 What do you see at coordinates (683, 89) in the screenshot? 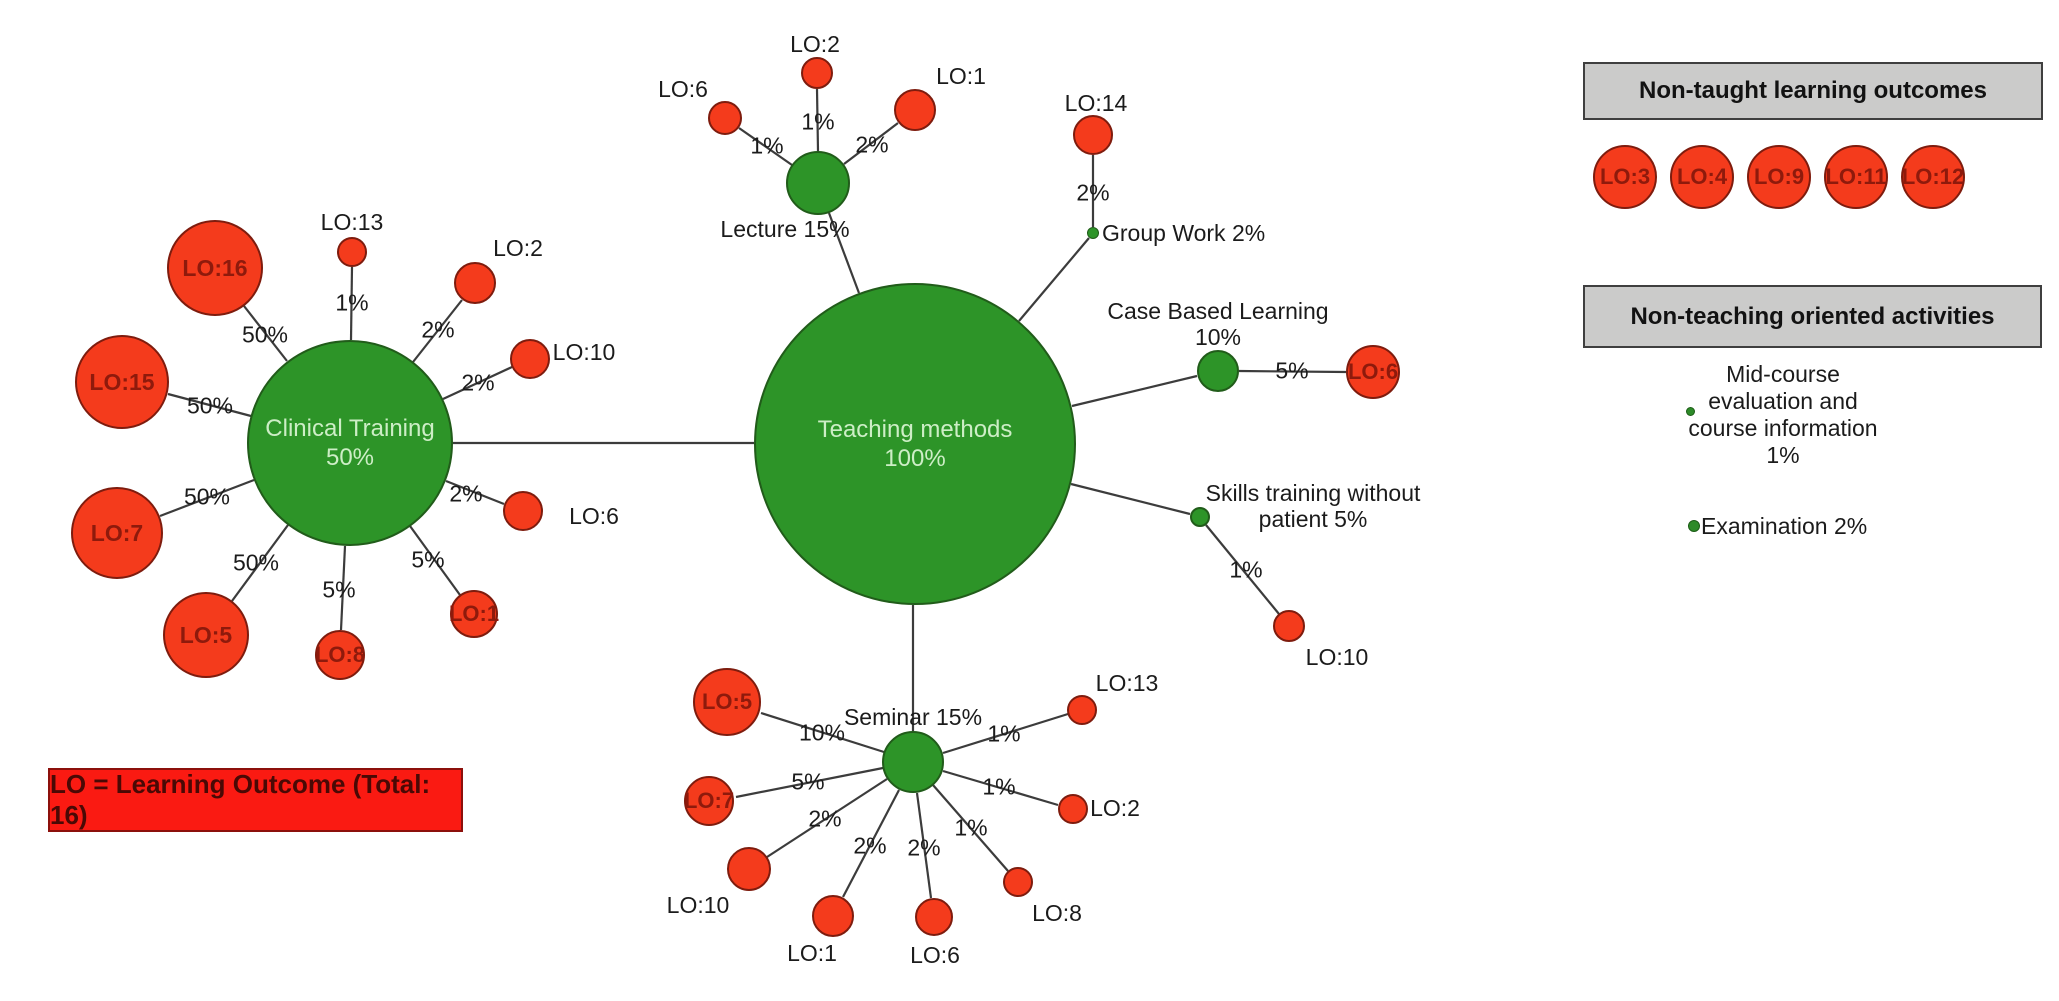
I see `label-lecture-lo6: LO:6` at bounding box center [683, 89].